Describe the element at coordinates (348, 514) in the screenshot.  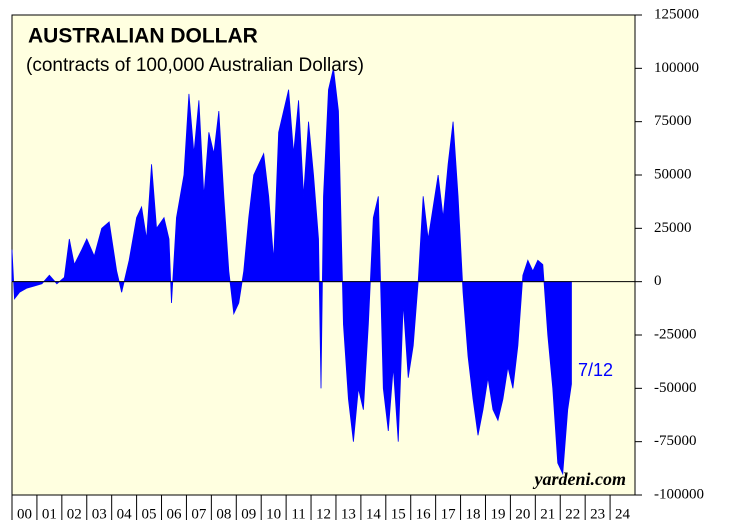
I see `x-tick-label: 13` at that location.